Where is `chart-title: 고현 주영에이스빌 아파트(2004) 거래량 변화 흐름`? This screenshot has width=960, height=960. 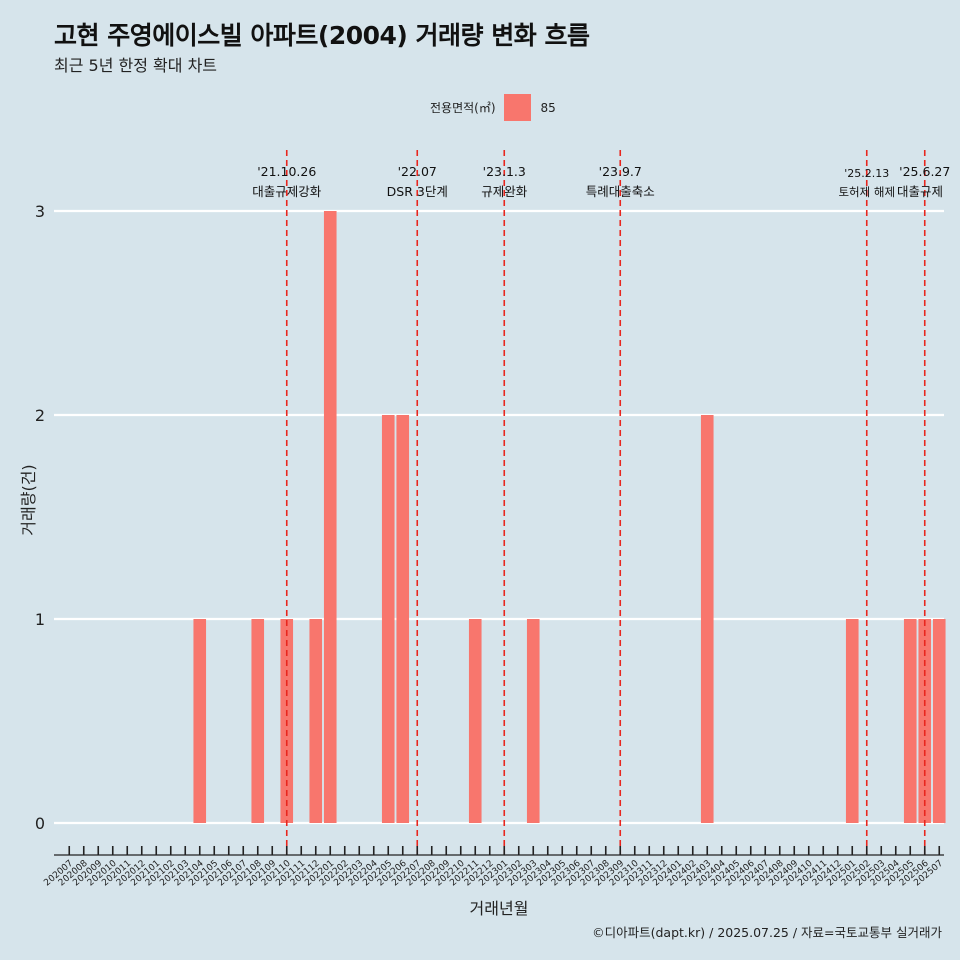 chart-title: 고현 주영에이스빌 아파트(2004) 거래량 변화 흐름 is located at coordinates (322, 35).